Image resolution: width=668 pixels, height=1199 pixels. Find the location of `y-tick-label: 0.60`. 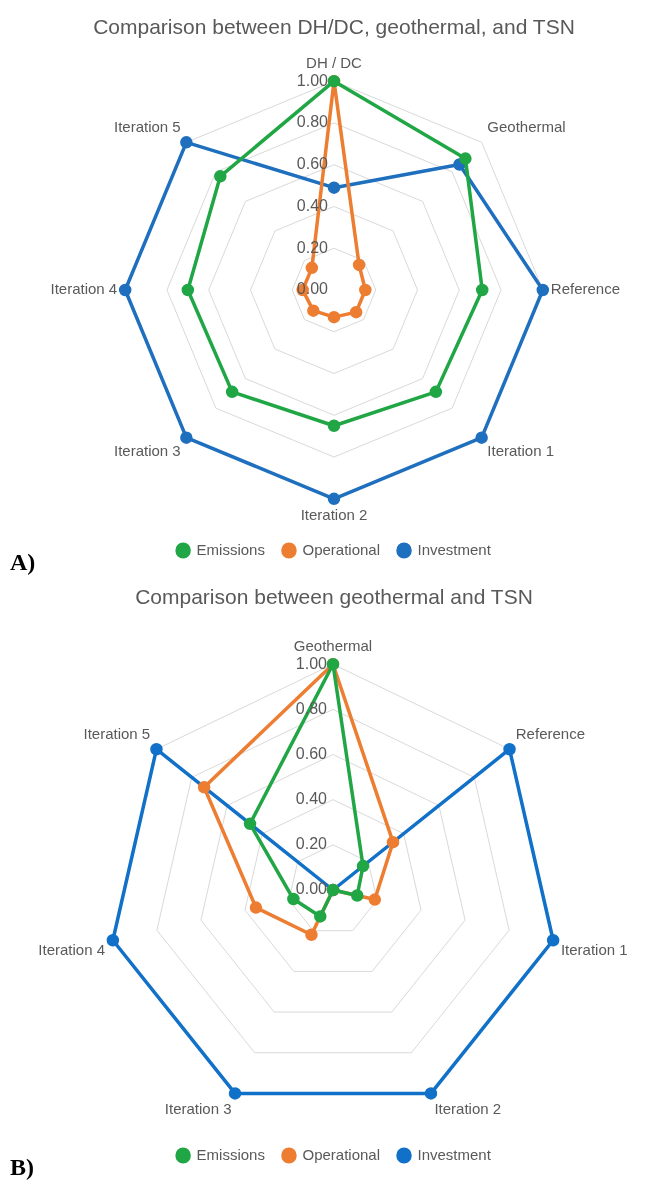

y-tick-label: 0.60 is located at coordinates (311, 753).